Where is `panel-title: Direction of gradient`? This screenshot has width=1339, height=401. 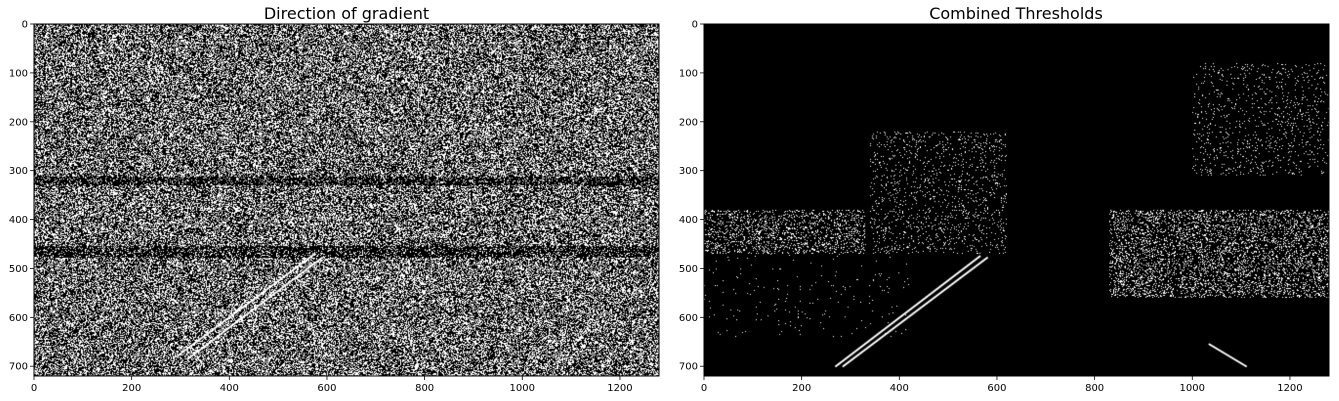 panel-title: Direction of gradient is located at coordinates (346, 13).